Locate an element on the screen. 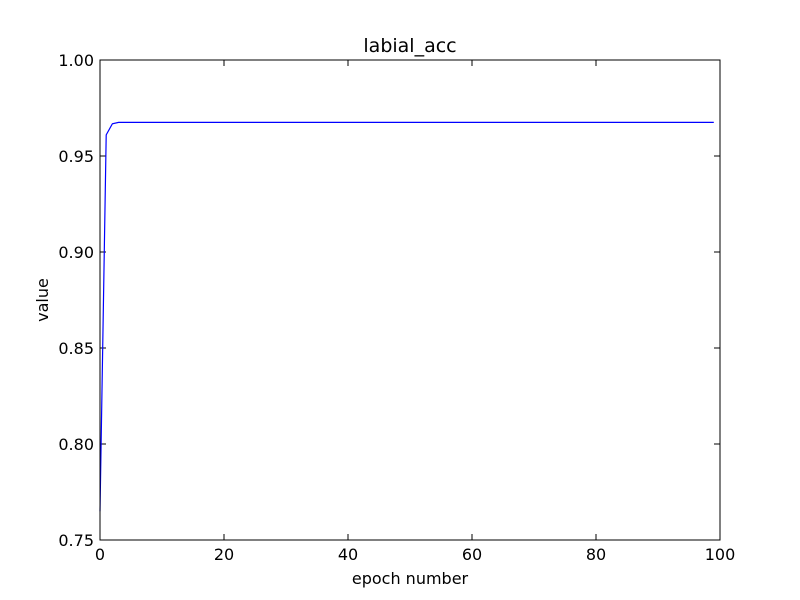  y-tick-label: 0.95 is located at coordinates (76, 156).